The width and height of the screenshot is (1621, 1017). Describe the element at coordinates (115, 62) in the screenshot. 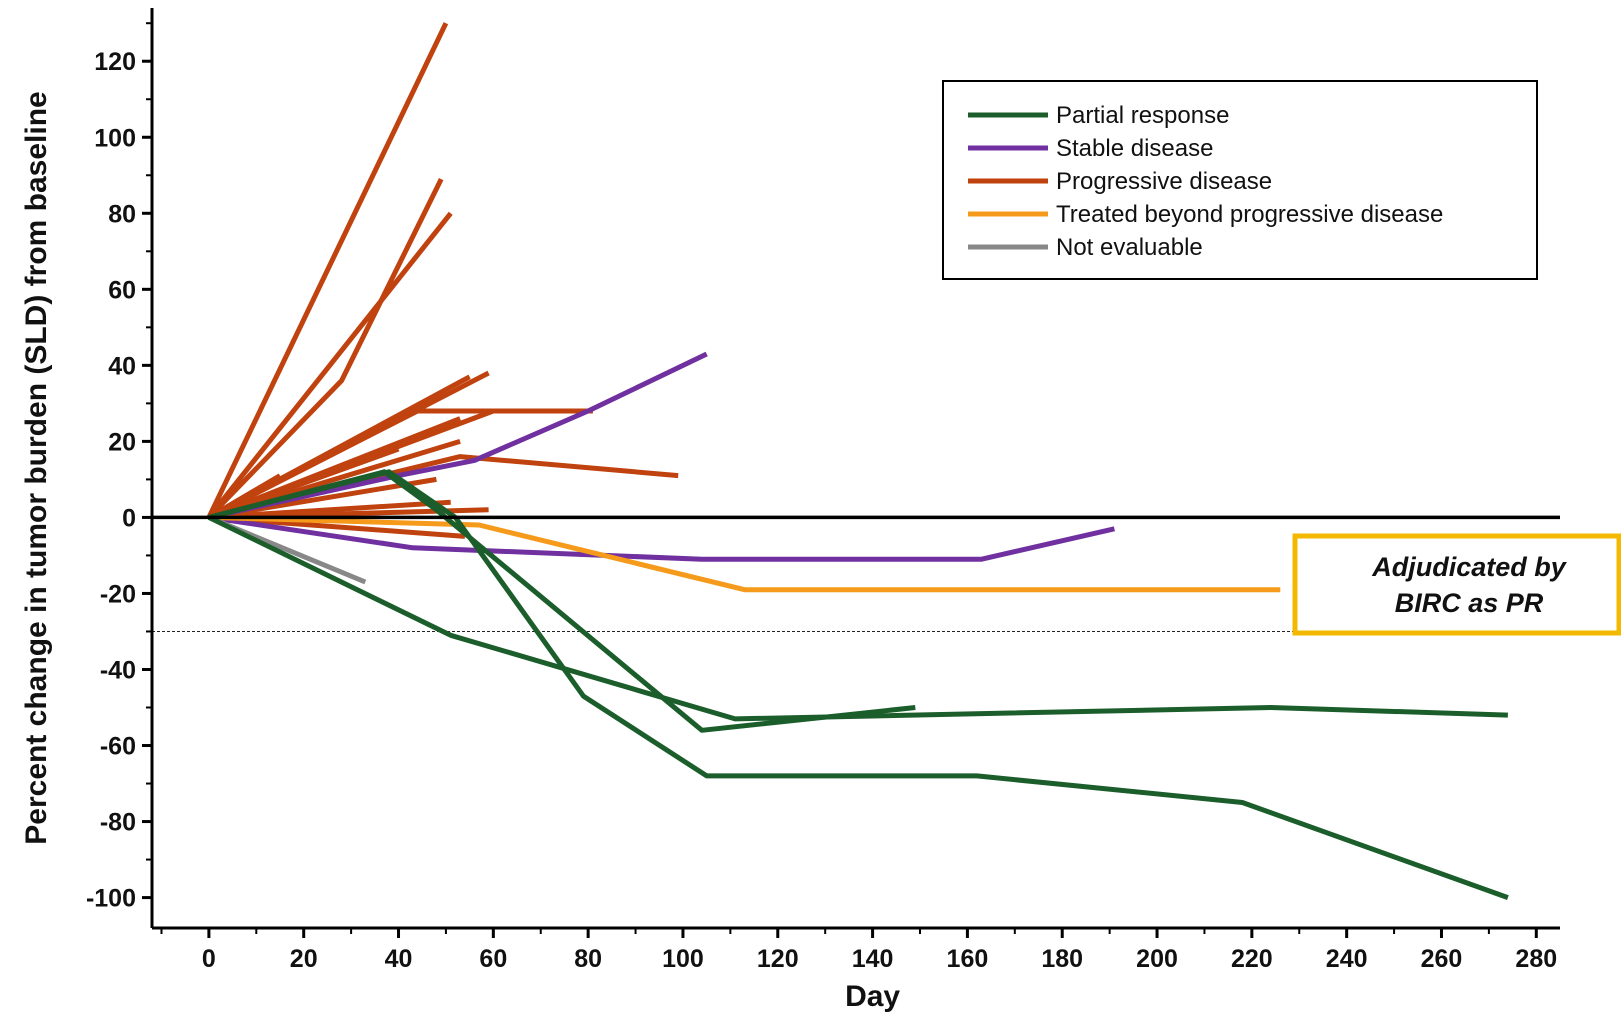

I see `y-tick-label: 120` at that location.